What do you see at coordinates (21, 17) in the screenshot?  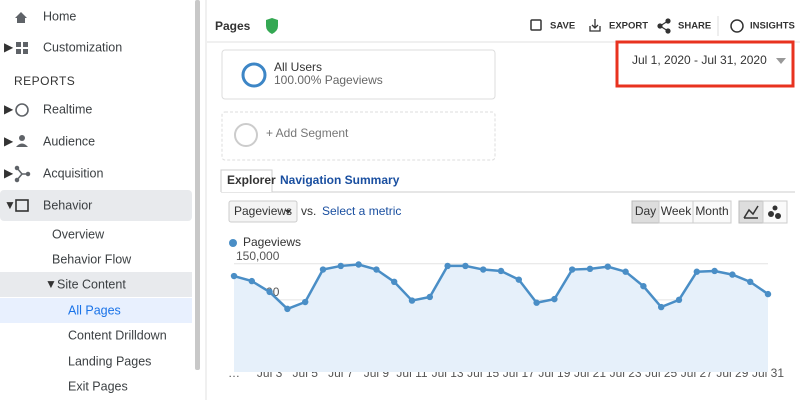 I see `icon-home` at bounding box center [21, 17].